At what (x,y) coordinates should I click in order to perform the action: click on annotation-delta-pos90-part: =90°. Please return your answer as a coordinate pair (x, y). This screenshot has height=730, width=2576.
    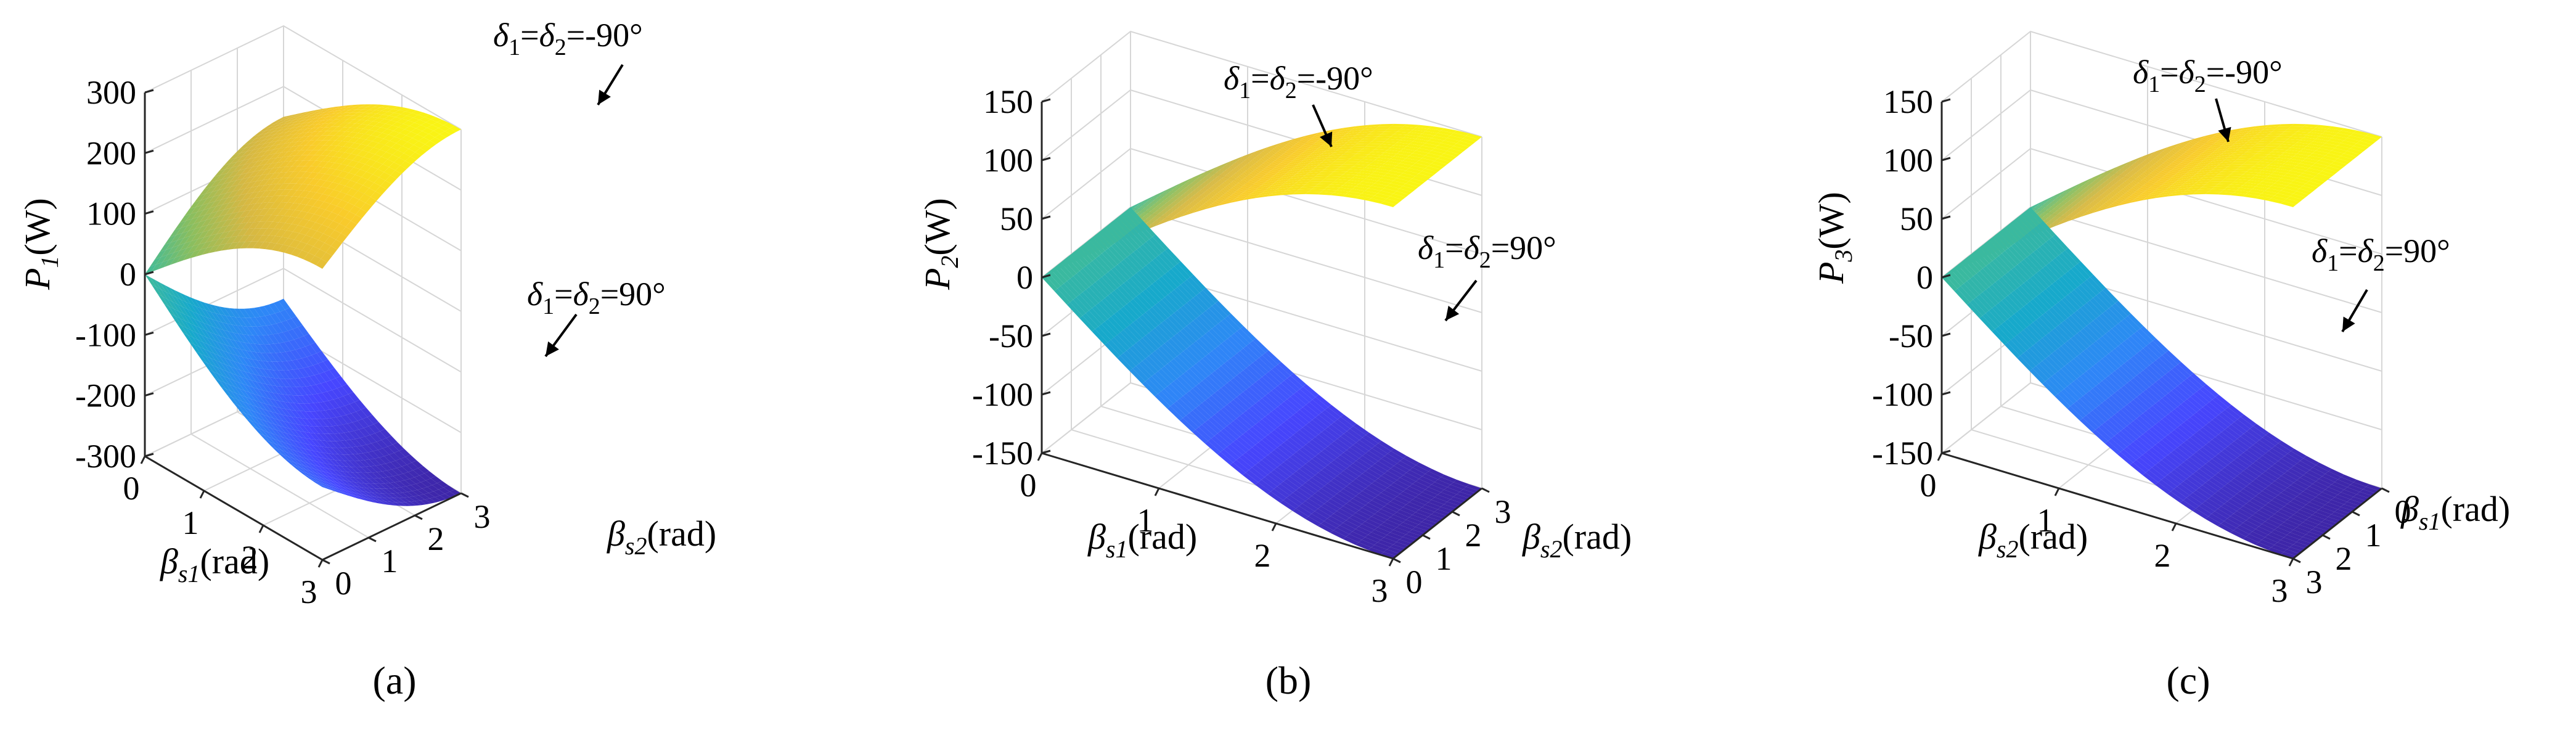
    Looking at the image, I should click on (633, 294).